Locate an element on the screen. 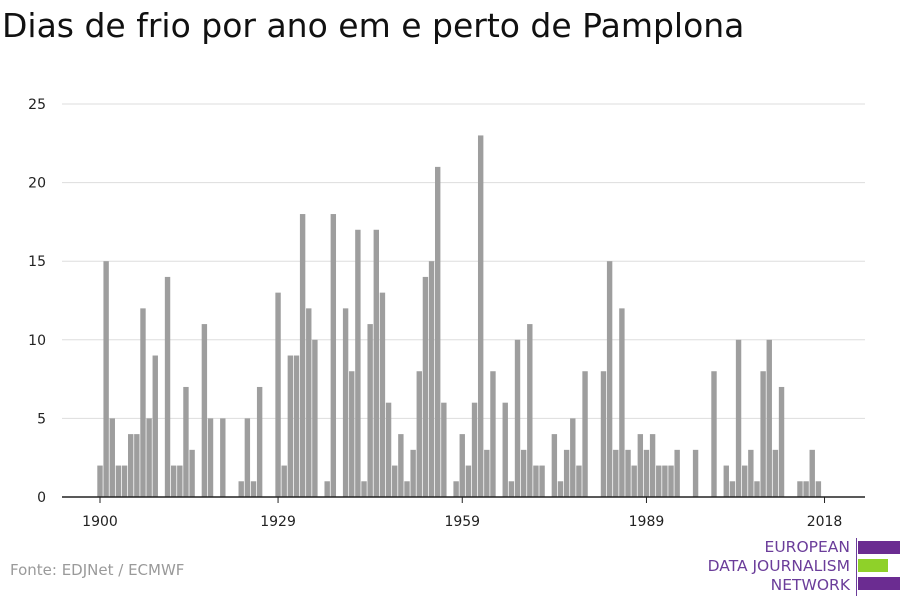 This screenshot has width=900, height=600. source-note: Fonte: EDJNet / ECMWF is located at coordinates (97, 570).